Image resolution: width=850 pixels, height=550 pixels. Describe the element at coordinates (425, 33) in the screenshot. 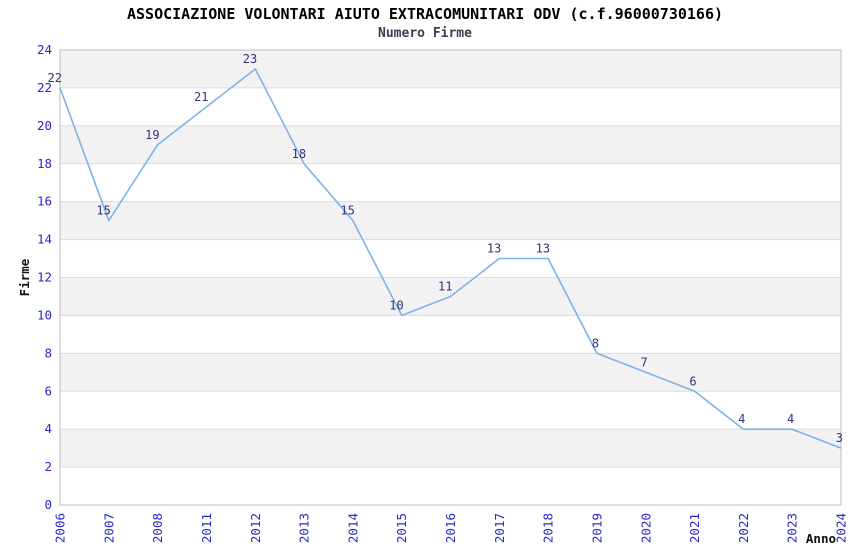

I see `chart-subtitle: Numero Firme` at that location.